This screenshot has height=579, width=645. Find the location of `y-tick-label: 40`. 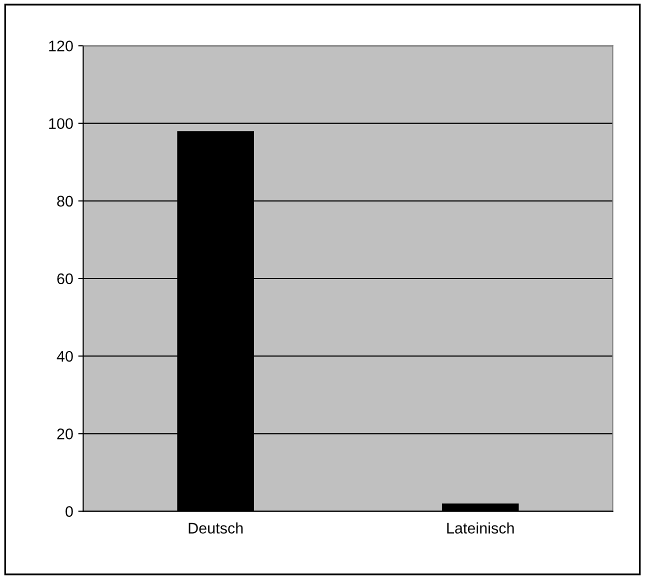

y-tick-label: 40 is located at coordinates (64, 356).